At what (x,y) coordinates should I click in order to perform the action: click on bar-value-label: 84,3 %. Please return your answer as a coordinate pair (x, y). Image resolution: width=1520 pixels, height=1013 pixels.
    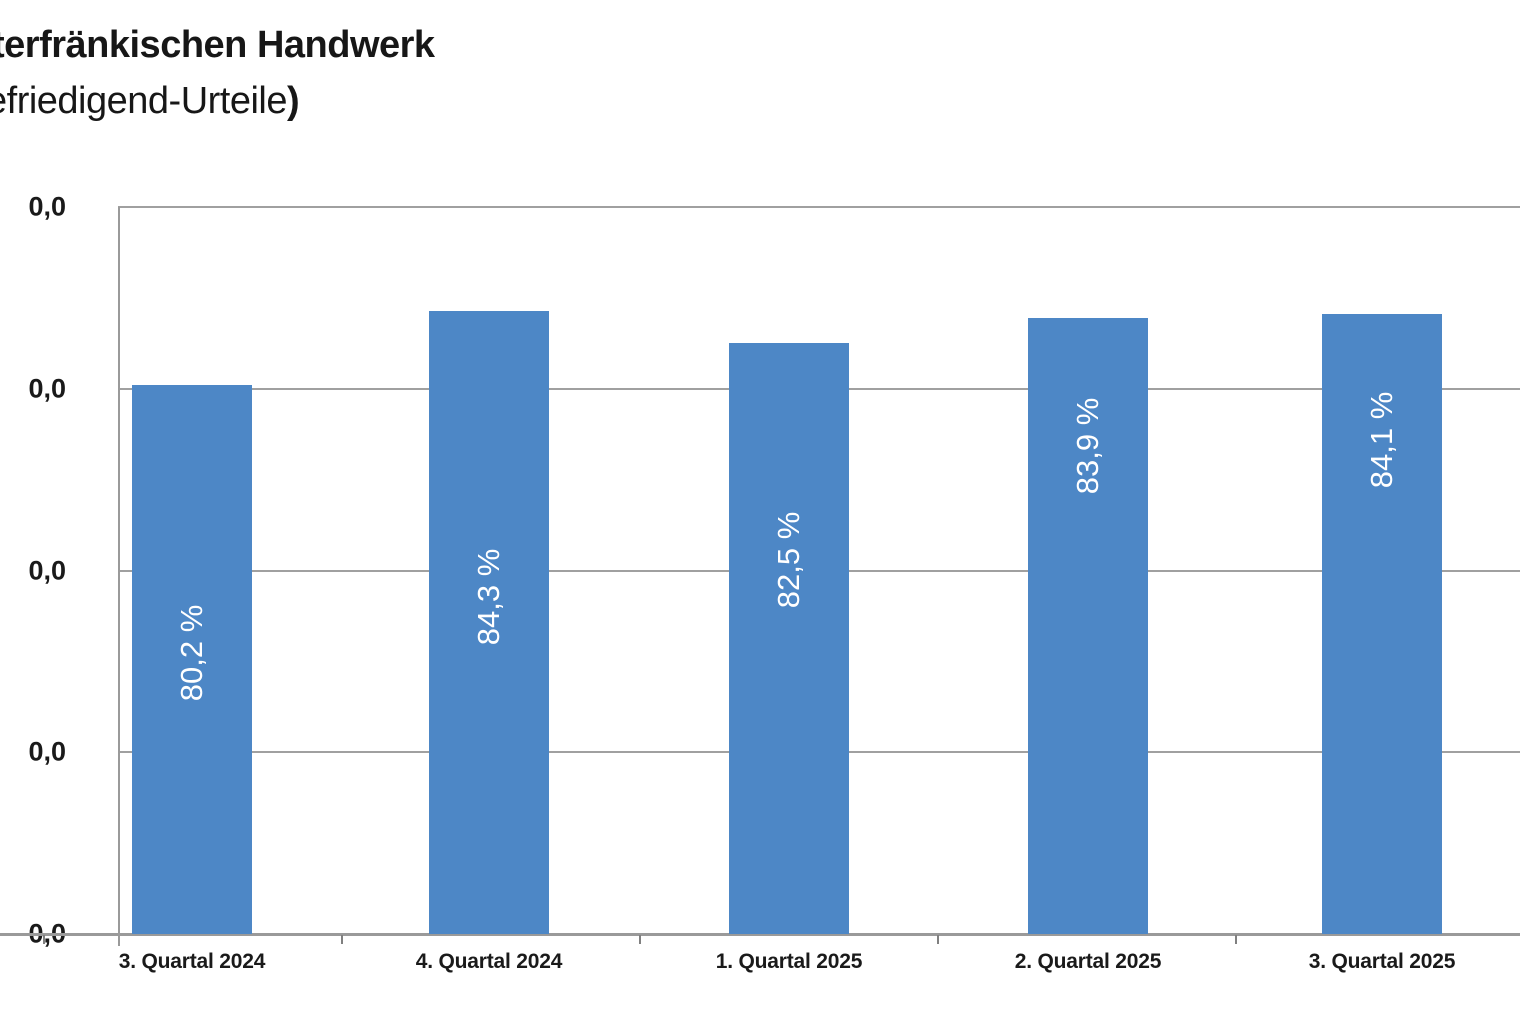
    Looking at the image, I should click on (488, 597).